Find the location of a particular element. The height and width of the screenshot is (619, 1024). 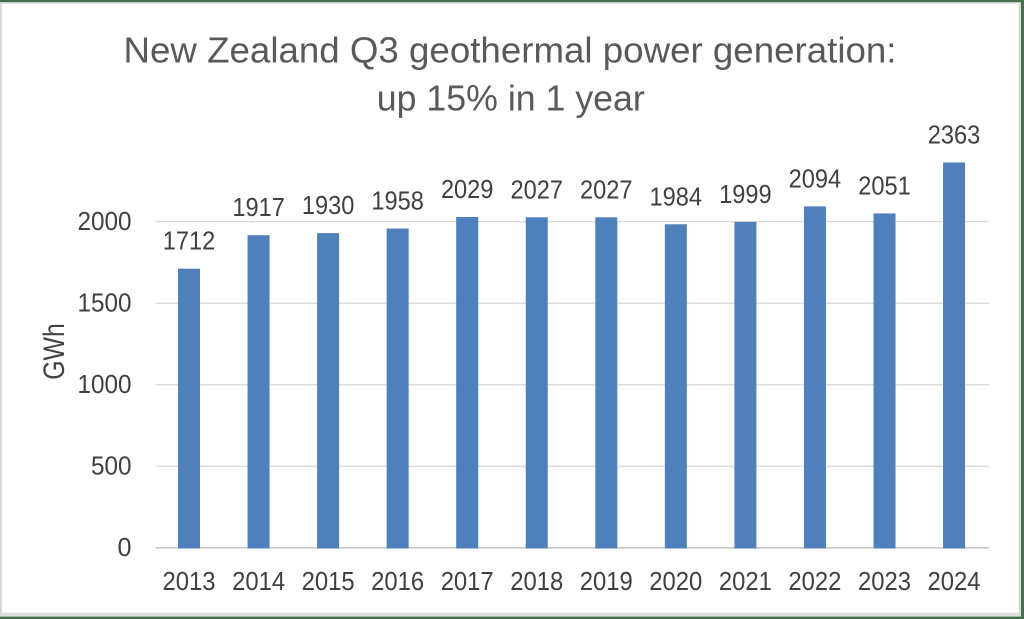

svg-text: 2019 is located at coordinates (606, 581).